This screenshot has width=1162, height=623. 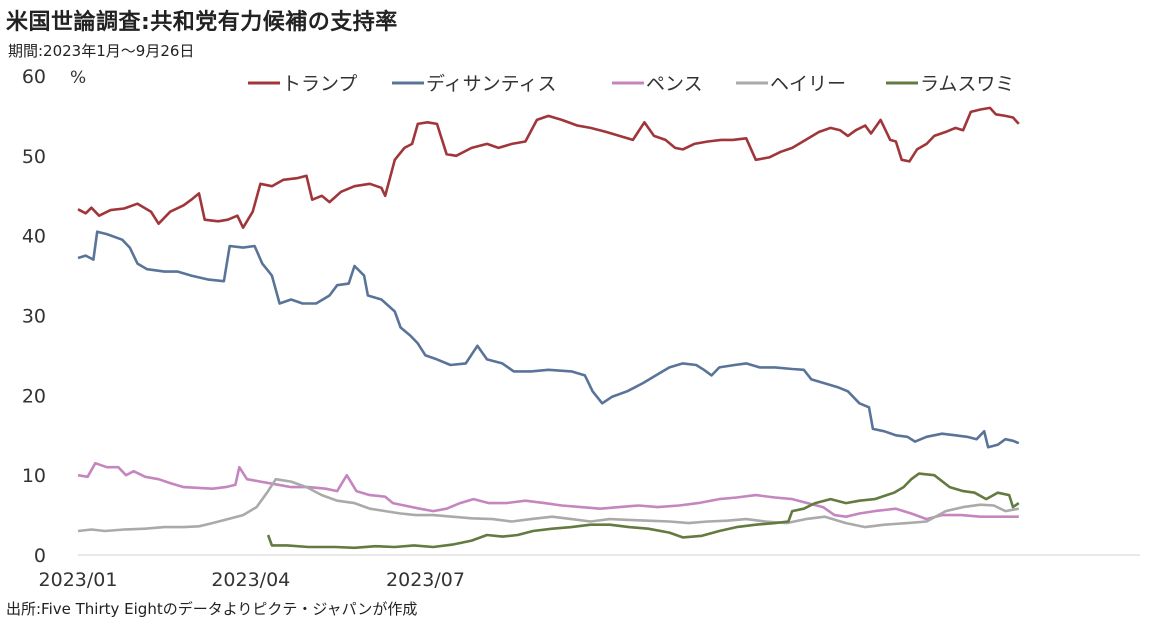 I want to click on legend-label: トランプ, so click(x=319, y=84).